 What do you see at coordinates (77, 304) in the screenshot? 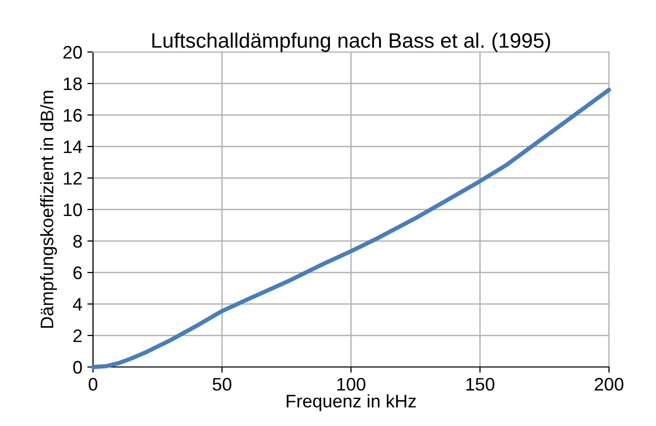
I see `y-tick-label: 4` at bounding box center [77, 304].